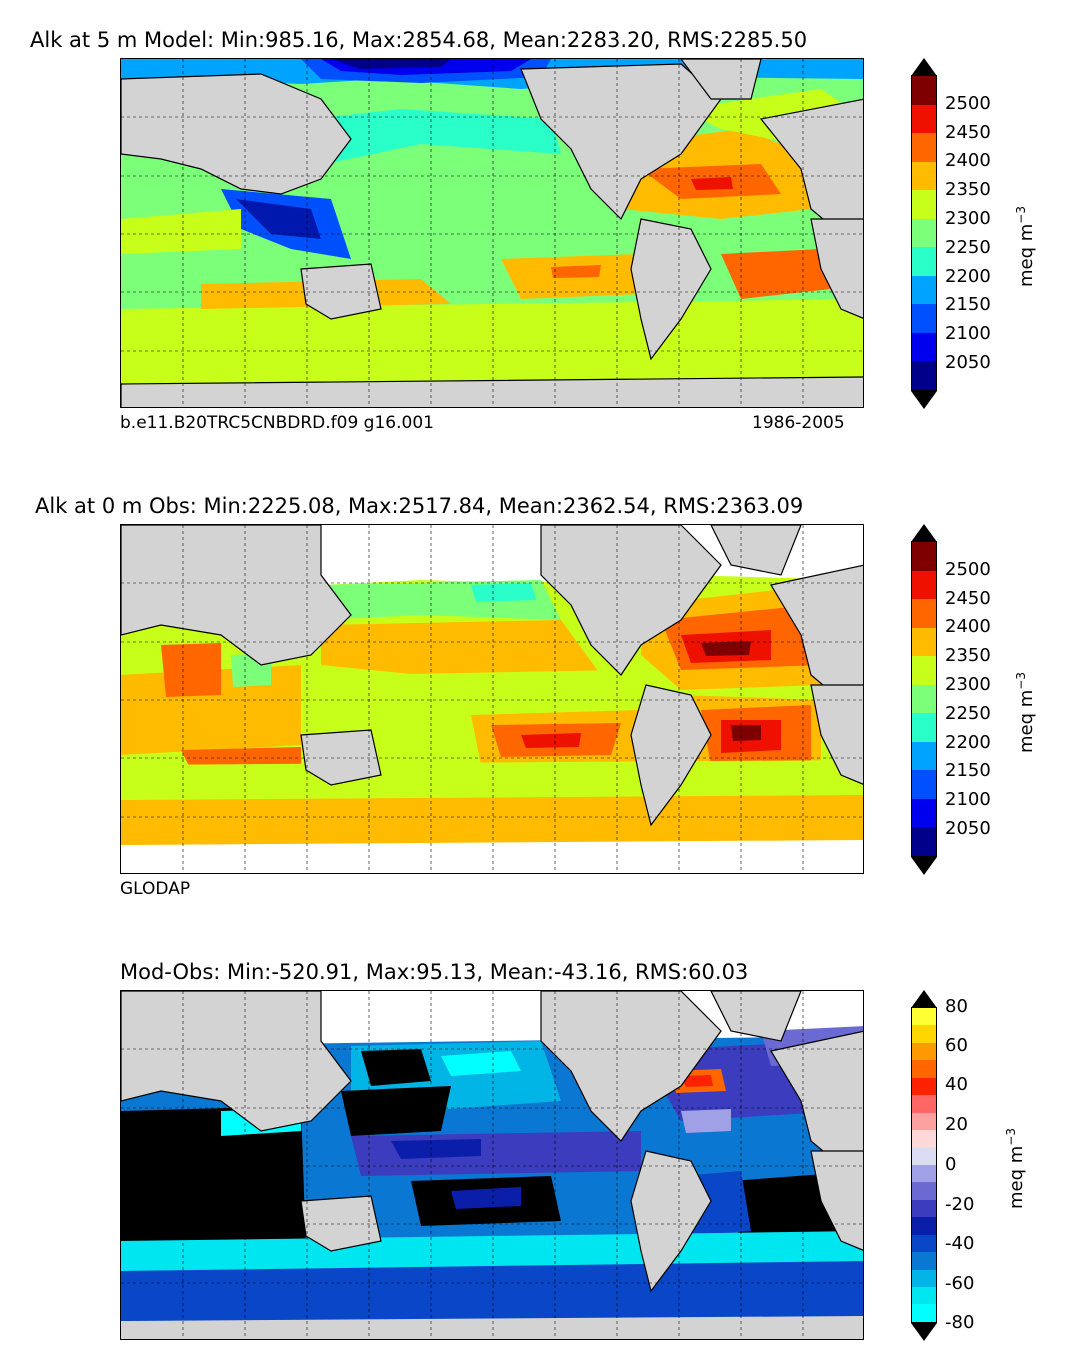 This screenshot has width=1065, height=1372. Describe the element at coordinates (798, 423) in the screenshot. I see `years-label: 1986-2005` at that location.